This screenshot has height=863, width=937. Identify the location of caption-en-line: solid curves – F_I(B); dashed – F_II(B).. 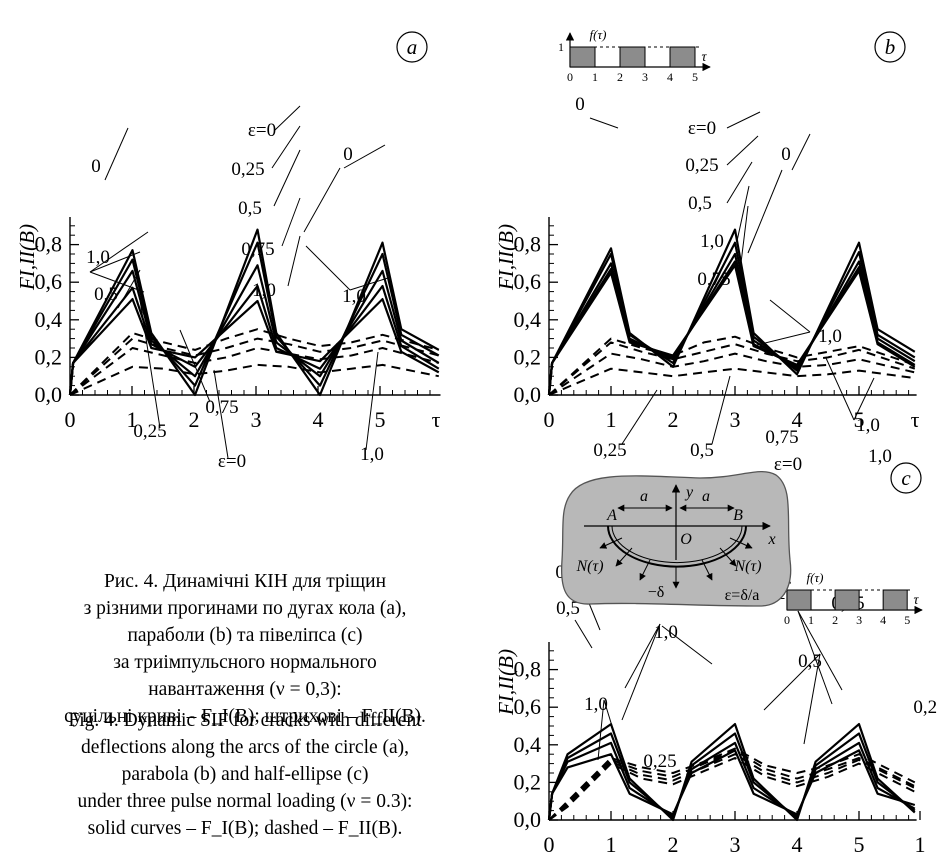
(245, 828).